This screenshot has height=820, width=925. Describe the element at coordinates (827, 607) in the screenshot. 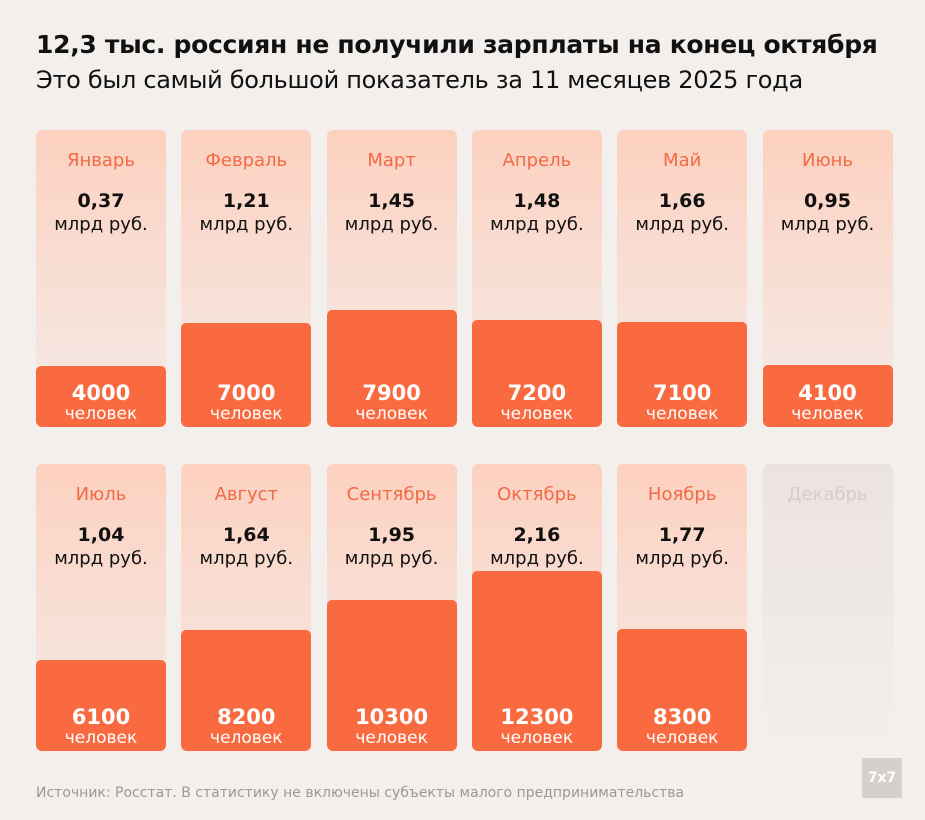

I see `month-card: Декабрь` at that location.